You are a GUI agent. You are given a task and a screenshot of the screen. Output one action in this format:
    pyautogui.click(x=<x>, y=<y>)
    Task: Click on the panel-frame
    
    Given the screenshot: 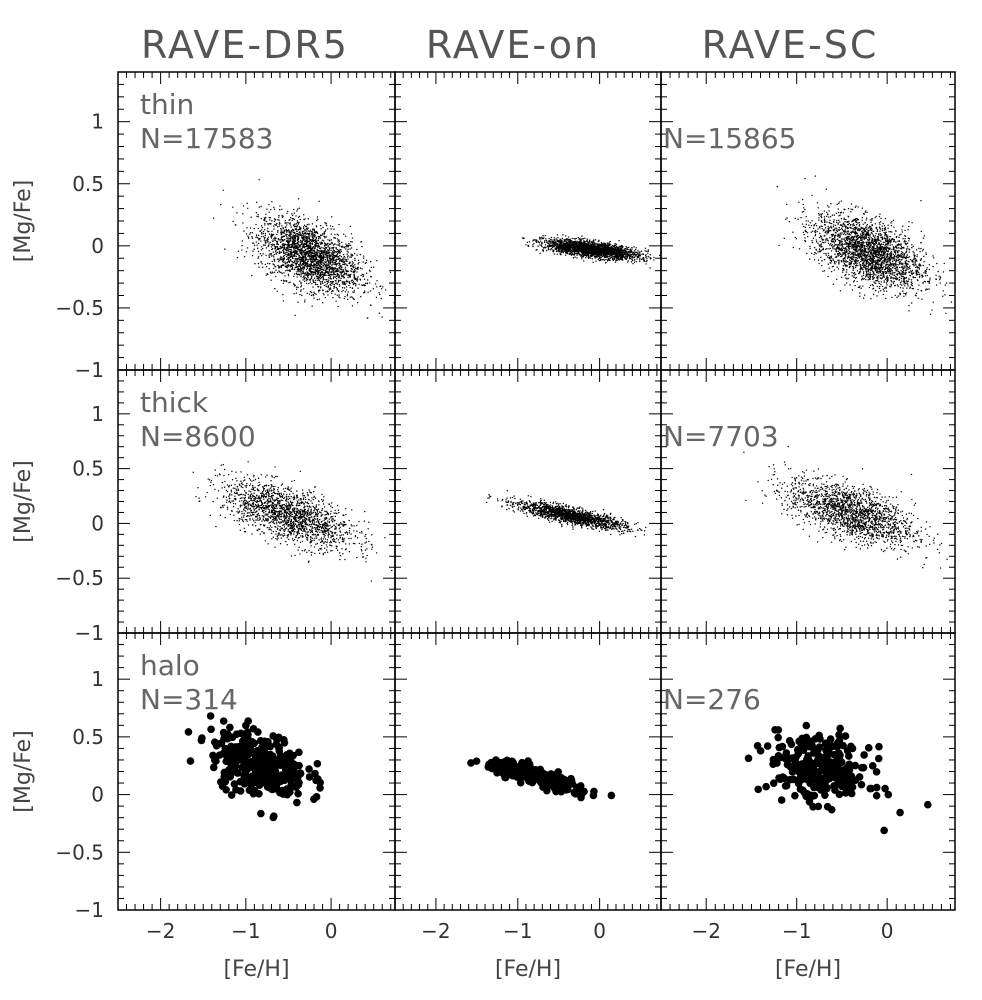 What is the action you would take?
    pyautogui.click(x=528, y=221)
    